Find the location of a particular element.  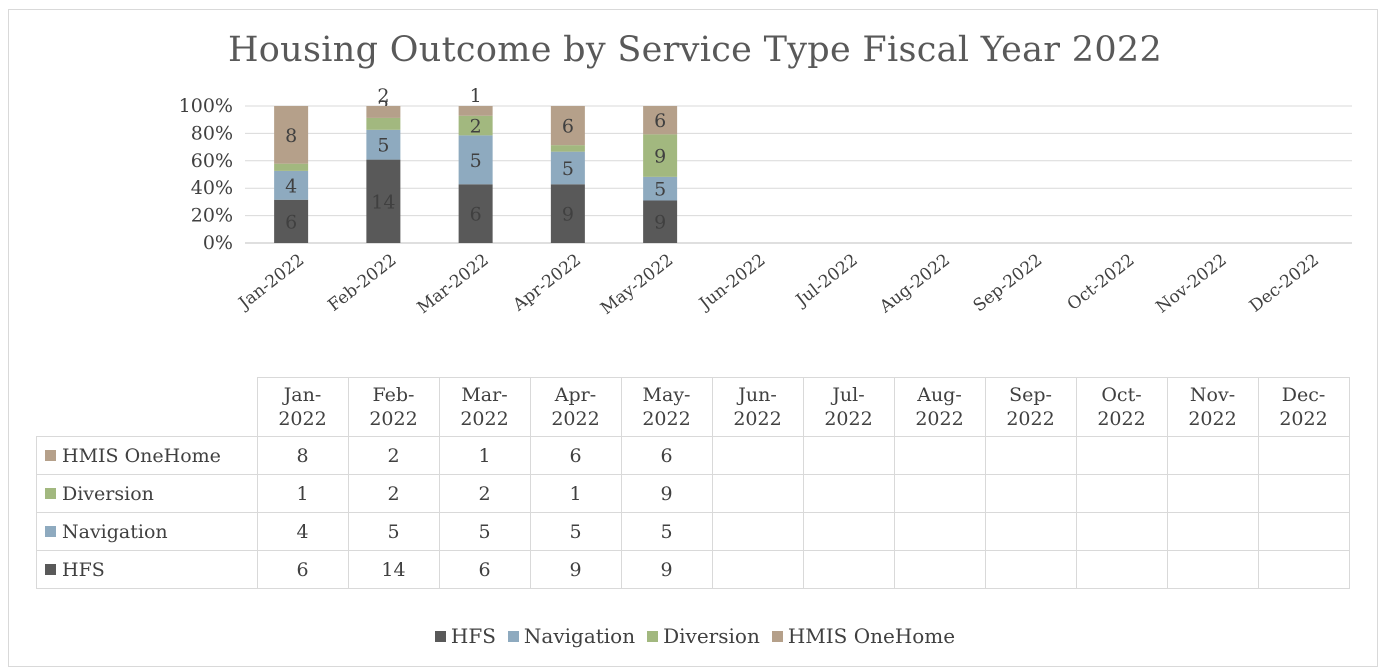

y-tick-label: 80% is located at coordinates (212, 133).